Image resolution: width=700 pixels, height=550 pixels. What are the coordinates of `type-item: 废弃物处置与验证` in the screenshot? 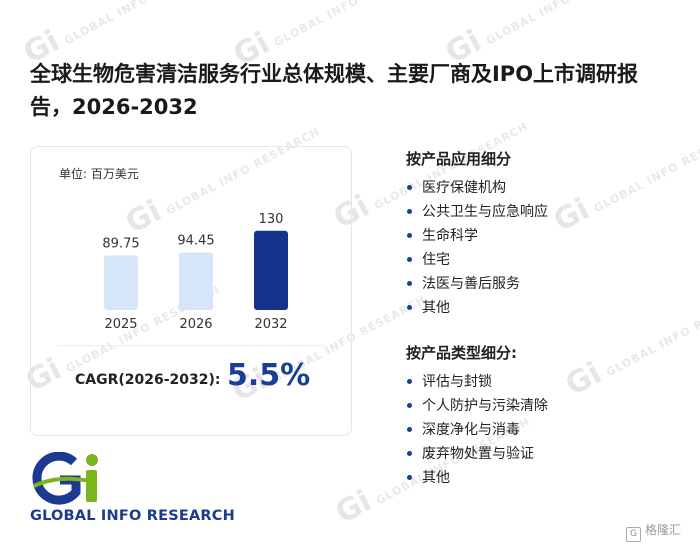 It's located at (477, 454).